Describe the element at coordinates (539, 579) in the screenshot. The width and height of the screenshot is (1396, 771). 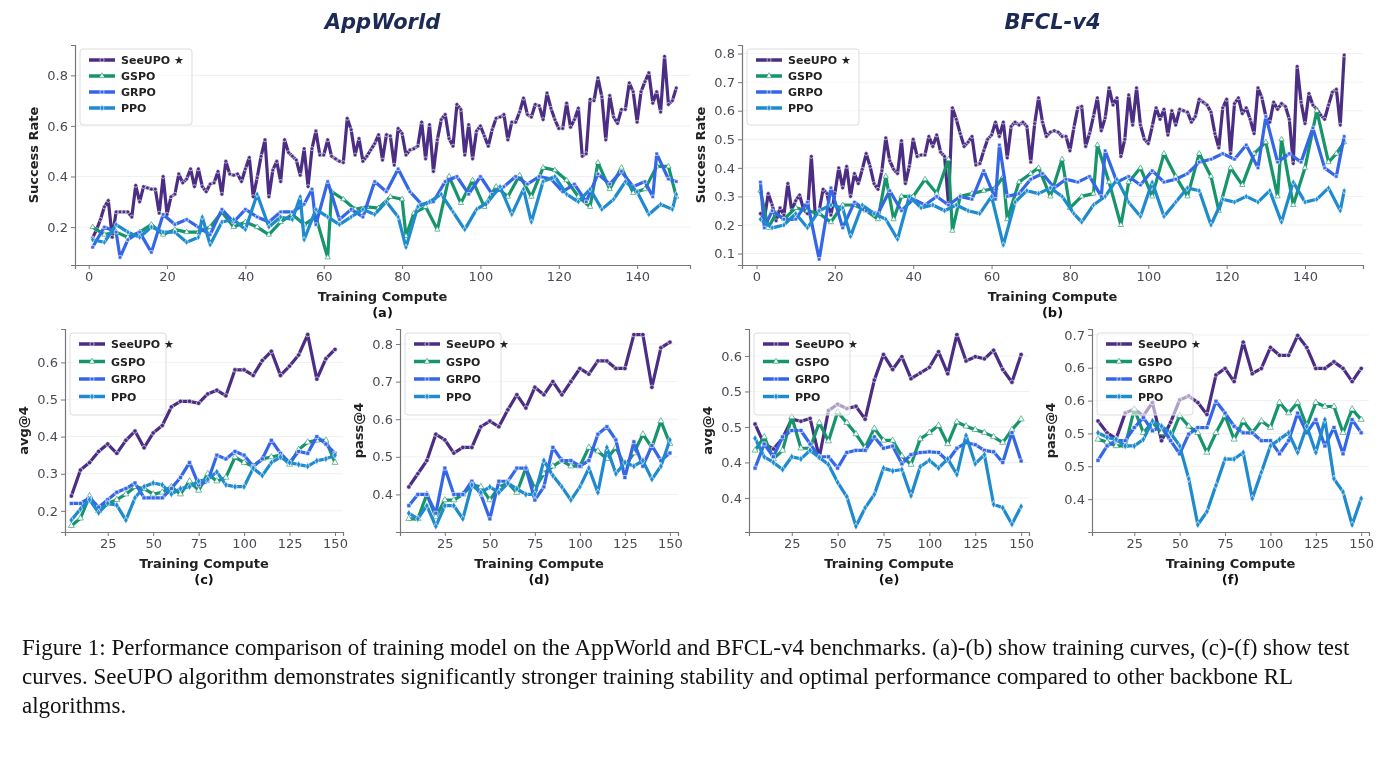
I see `text: (d)` at that location.